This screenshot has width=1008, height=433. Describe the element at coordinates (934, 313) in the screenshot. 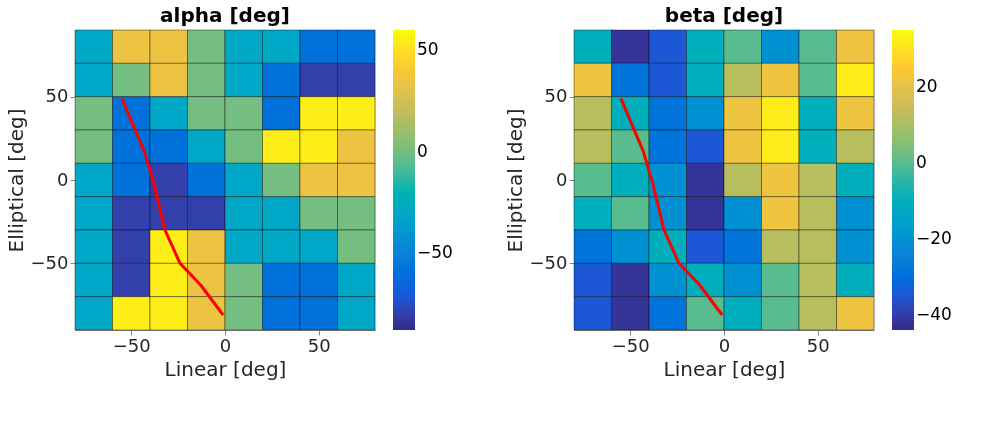

I see `color-bar-label: −40` at that location.